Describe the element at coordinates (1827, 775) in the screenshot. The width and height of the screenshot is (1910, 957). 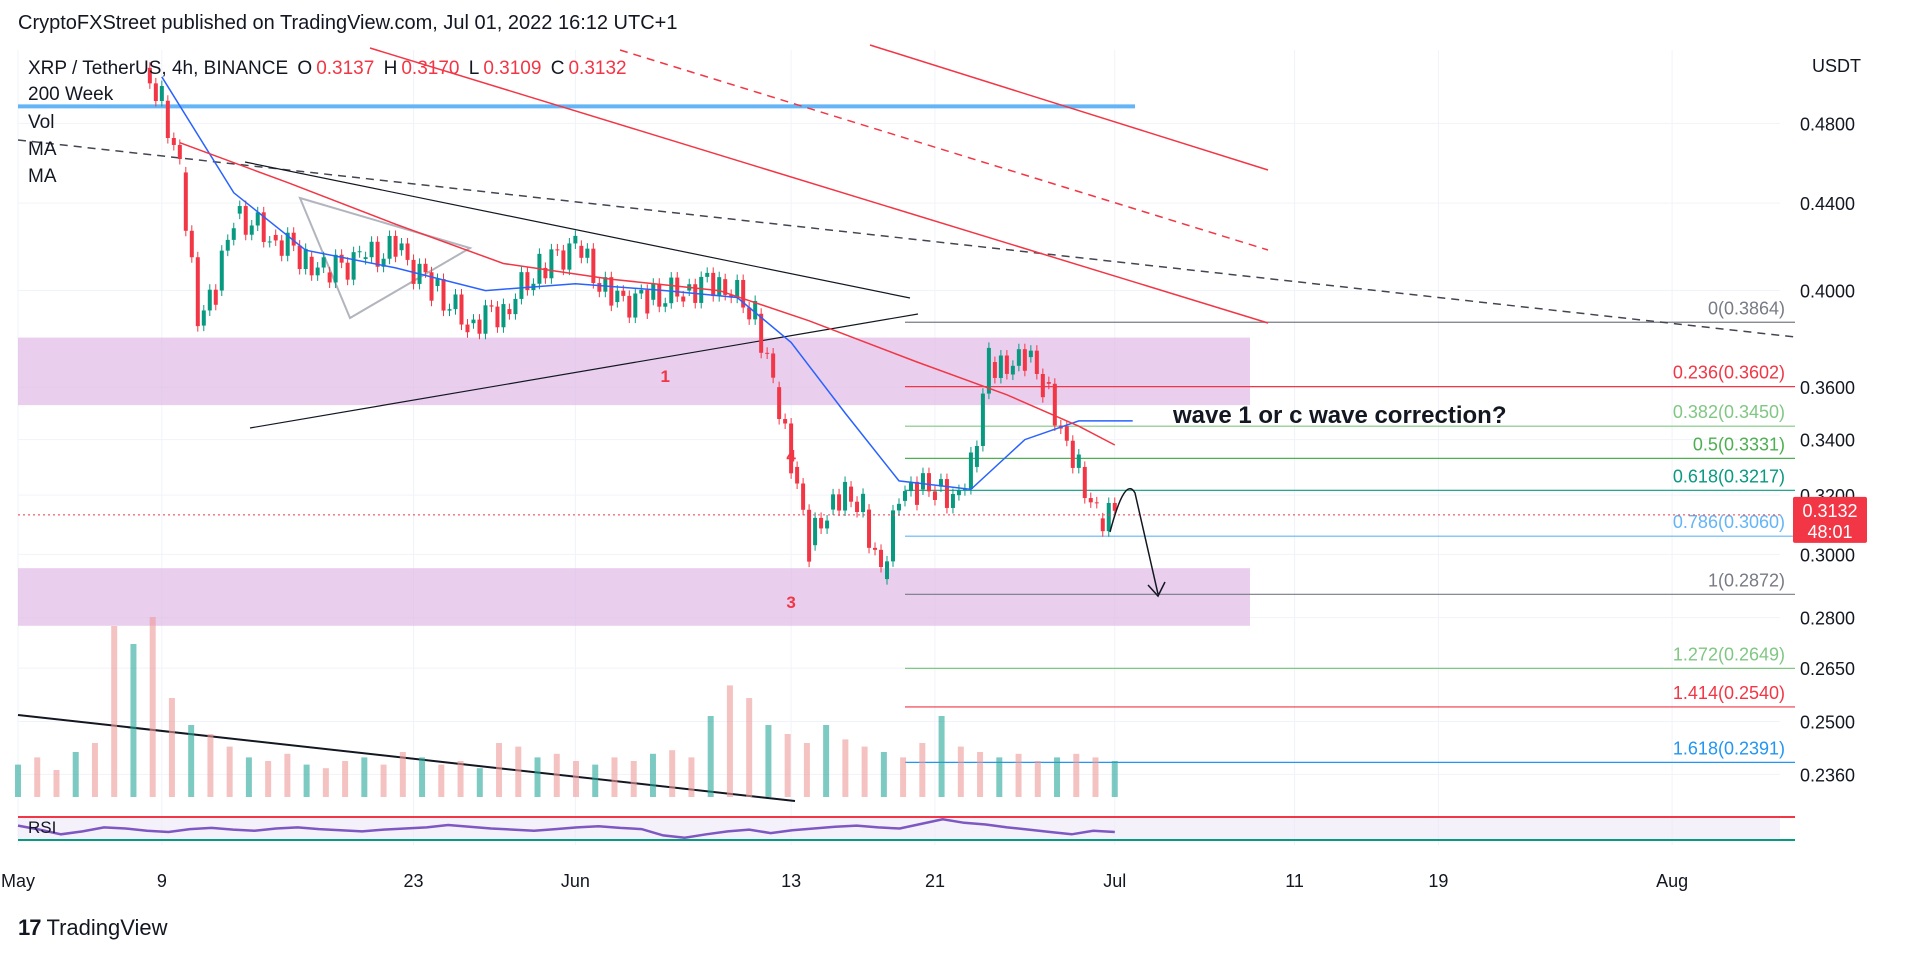
I see `y-tick-label: 0.2360` at that location.